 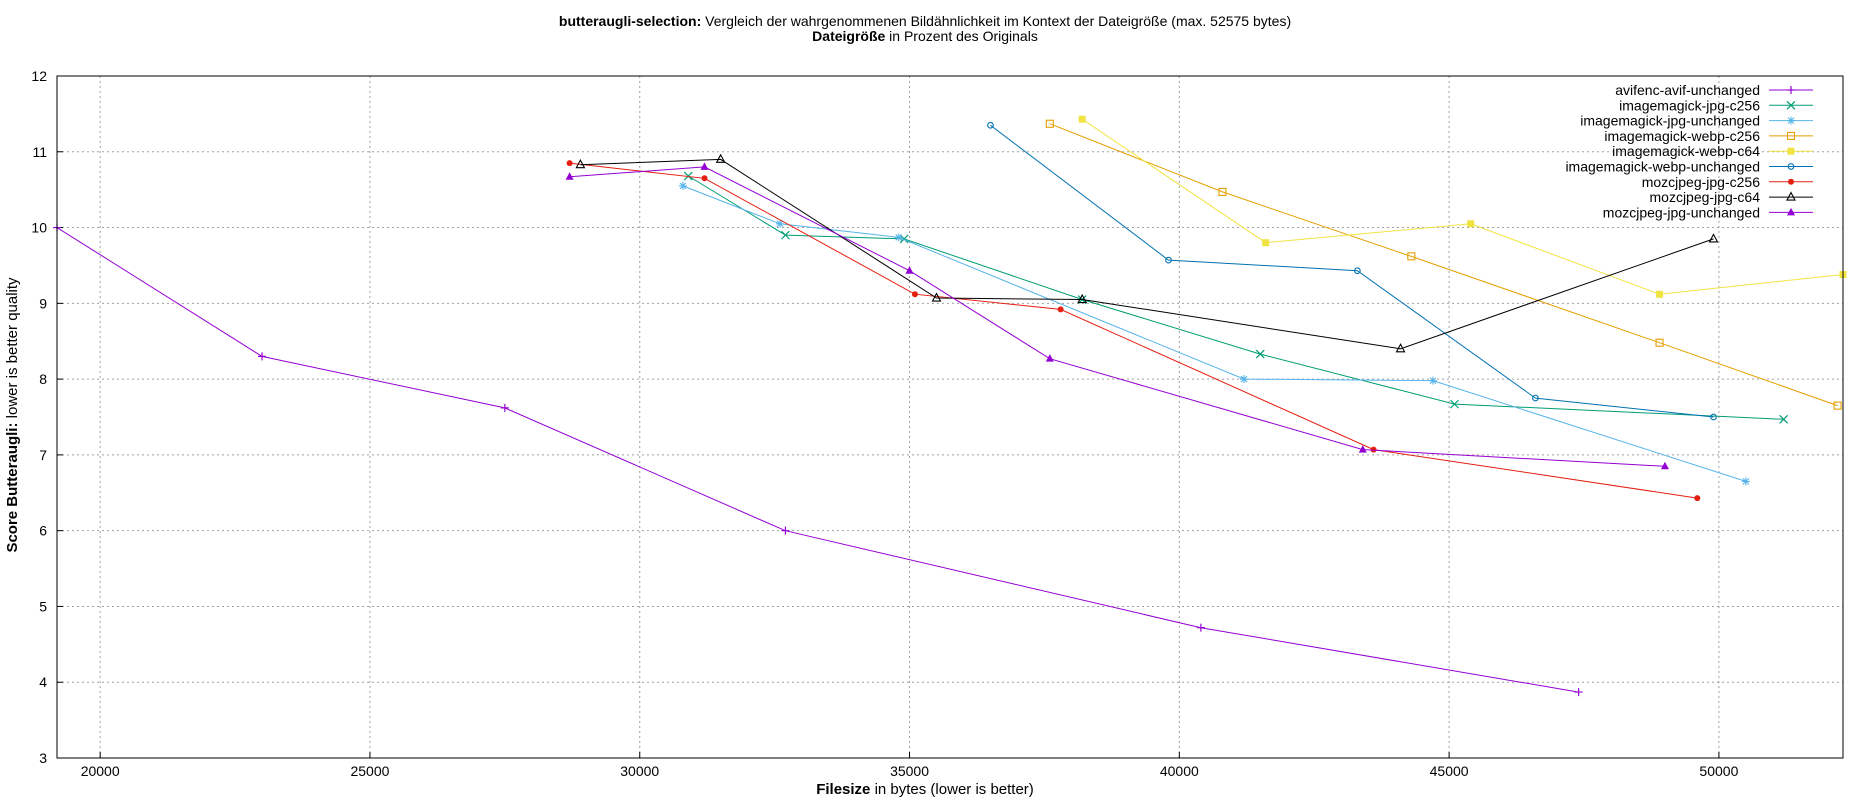 I want to click on top-axis-label-bold: Dateigröße, so click(x=848, y=36).